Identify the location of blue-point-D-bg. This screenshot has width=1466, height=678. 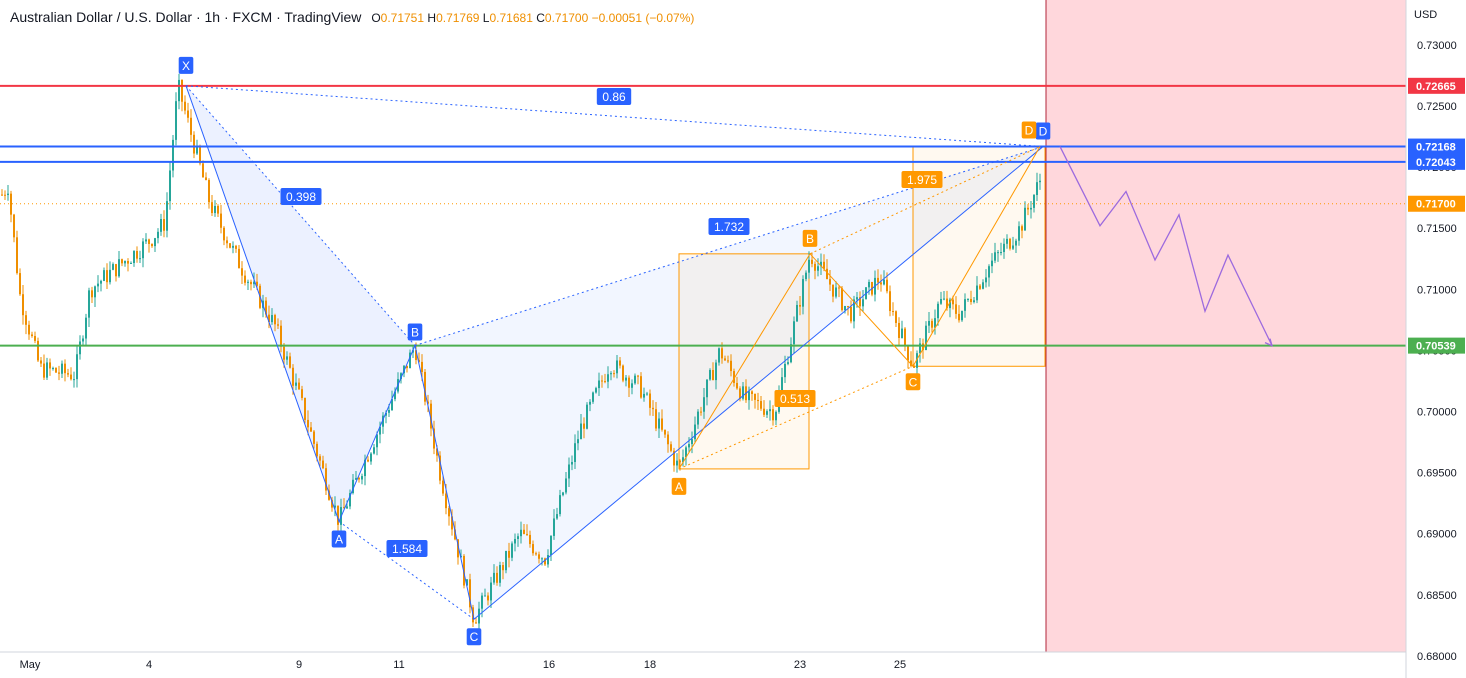
(1043, 131).